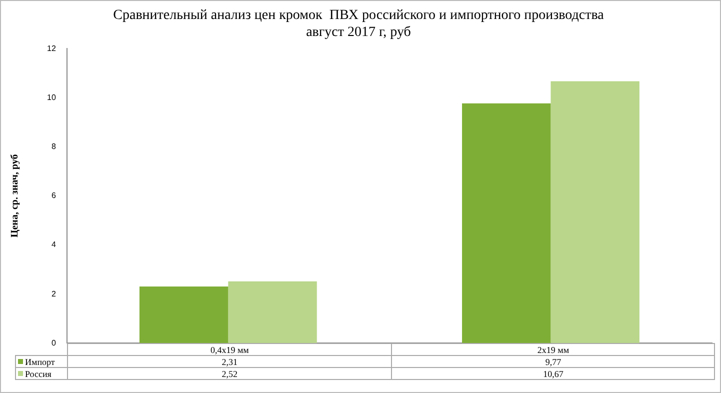 This screenshot has height=393, width=721. What do you see at coordinates (40, 361) in the screenshot?
I see `legend-label: Импорт` at bounding box center [40, 361].